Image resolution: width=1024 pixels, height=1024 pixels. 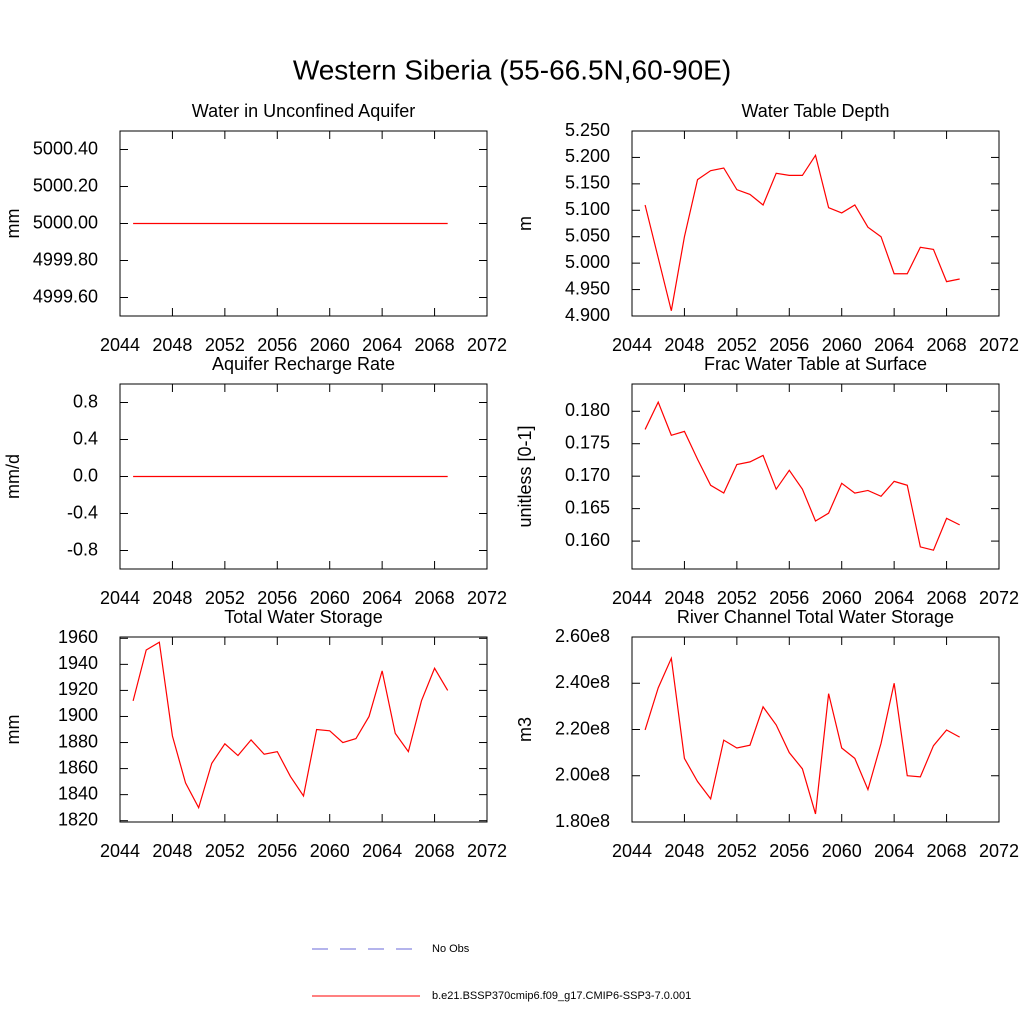 I want to click on y-tick-label: 5000.00, so click(x=65, y=222).